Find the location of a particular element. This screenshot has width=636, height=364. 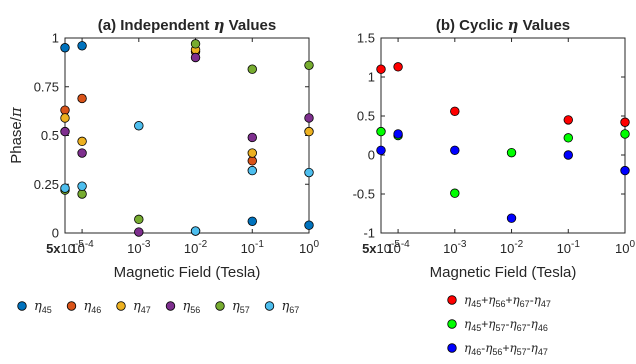

legend-label: η46-η56+η57-η47 is located at coordinates (506, 349).